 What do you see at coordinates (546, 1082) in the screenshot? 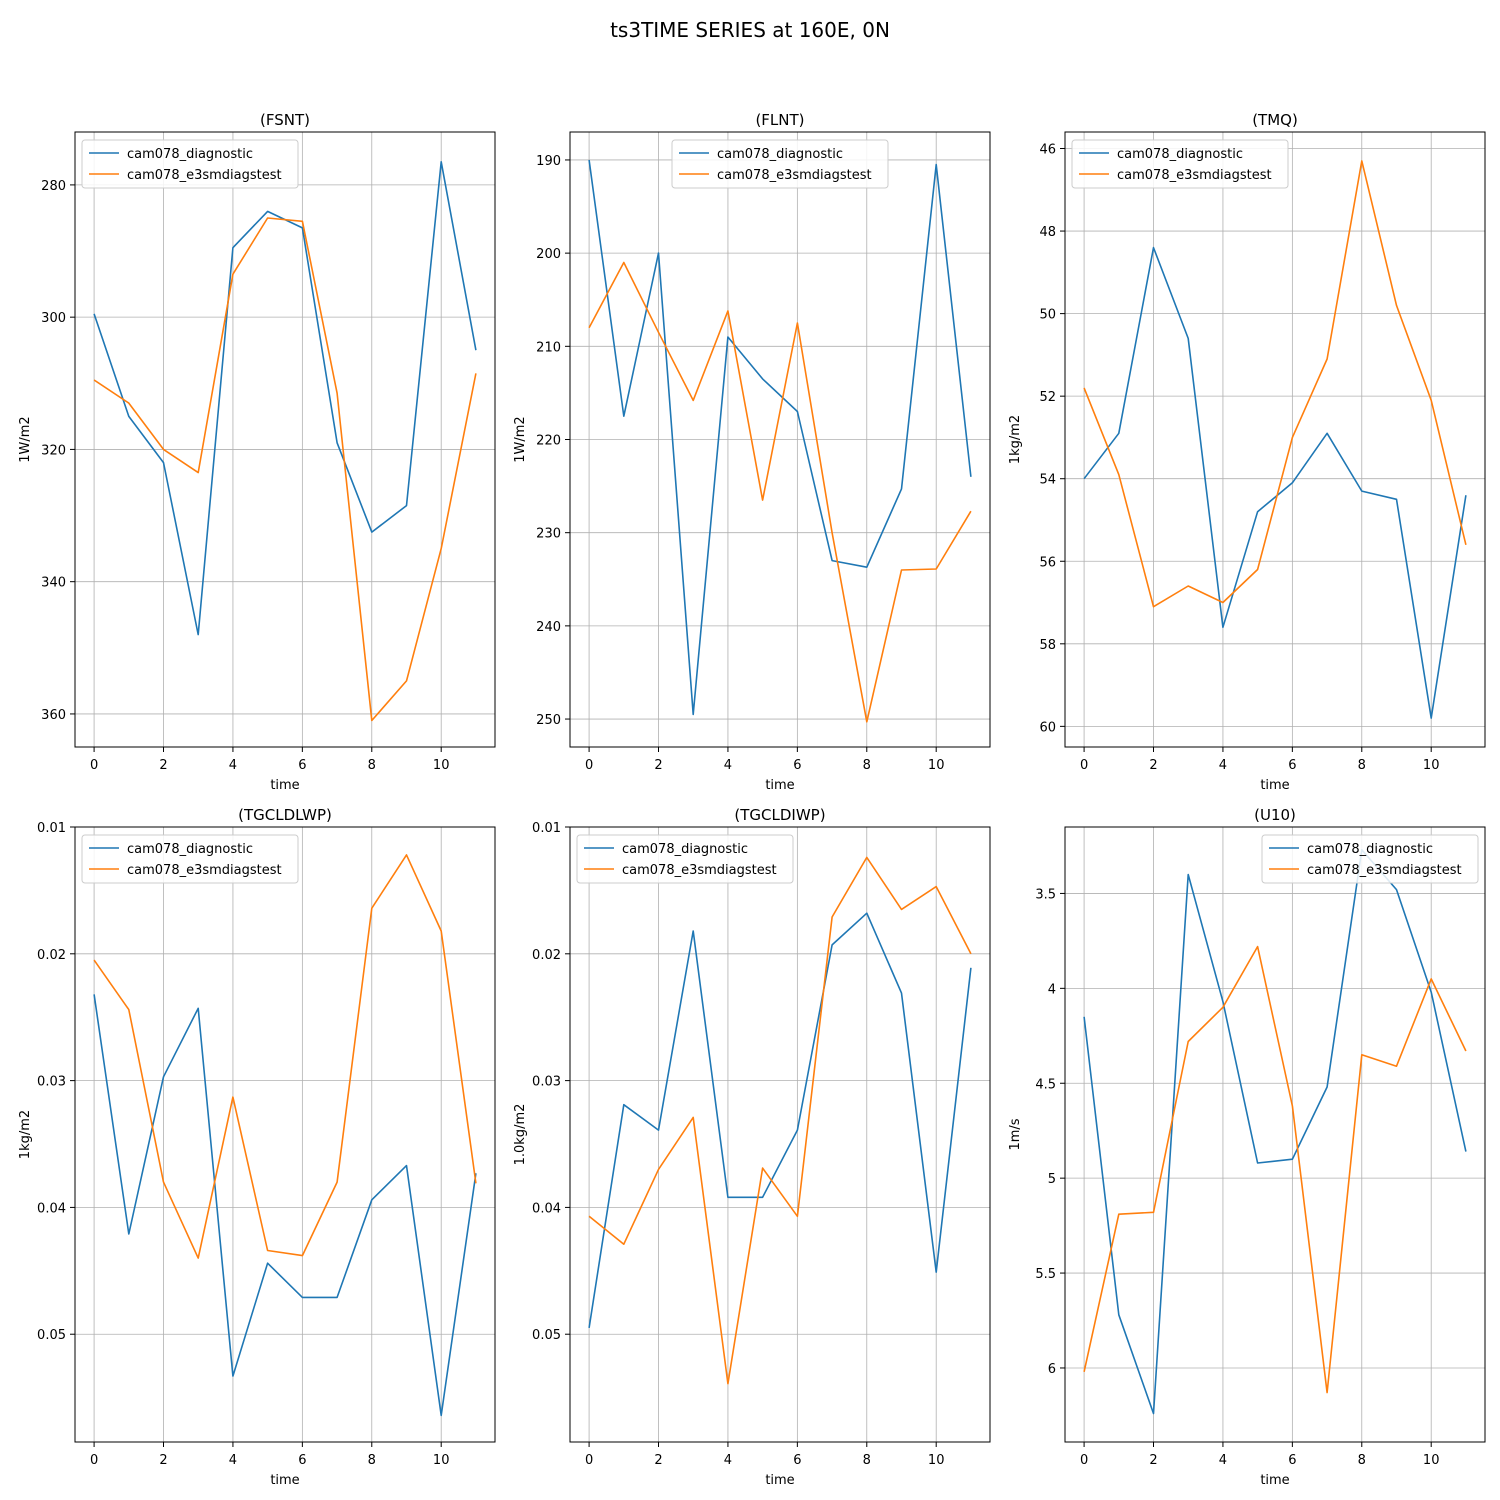
I see `y-tick-label: 0.03` at bounding box center [546, 1082].